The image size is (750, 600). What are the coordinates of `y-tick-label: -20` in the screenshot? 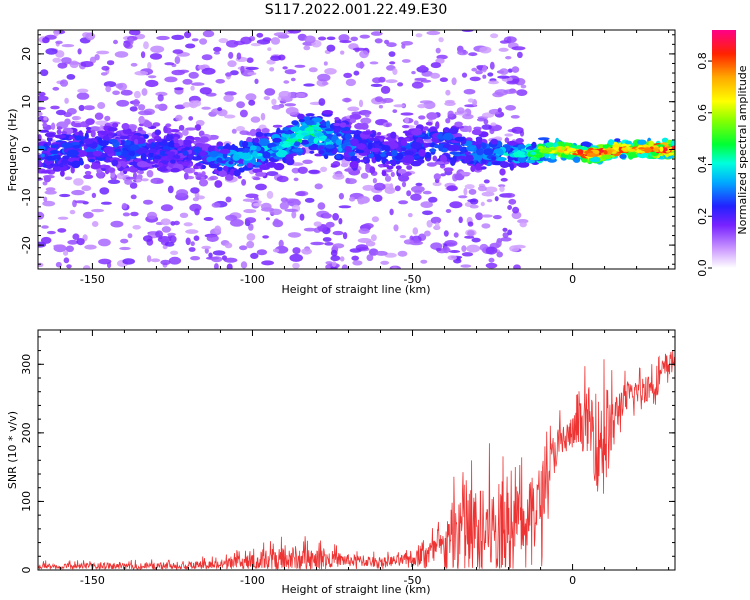 It's located at (26, 245).